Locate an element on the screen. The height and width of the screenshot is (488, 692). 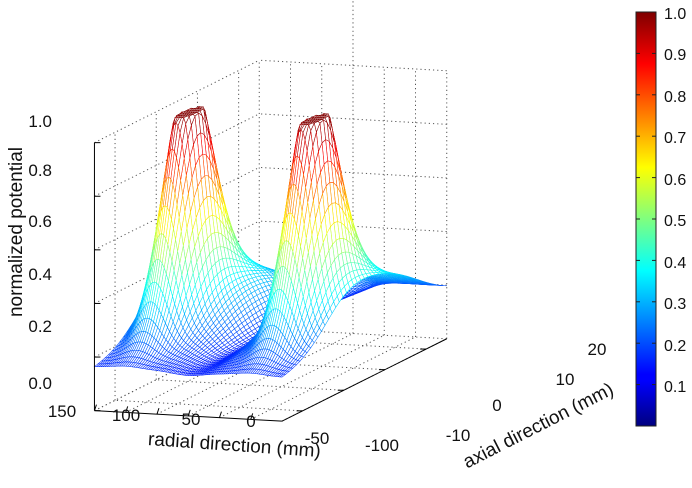
y-tick-label: 20 is located at coordinates (597, 349).